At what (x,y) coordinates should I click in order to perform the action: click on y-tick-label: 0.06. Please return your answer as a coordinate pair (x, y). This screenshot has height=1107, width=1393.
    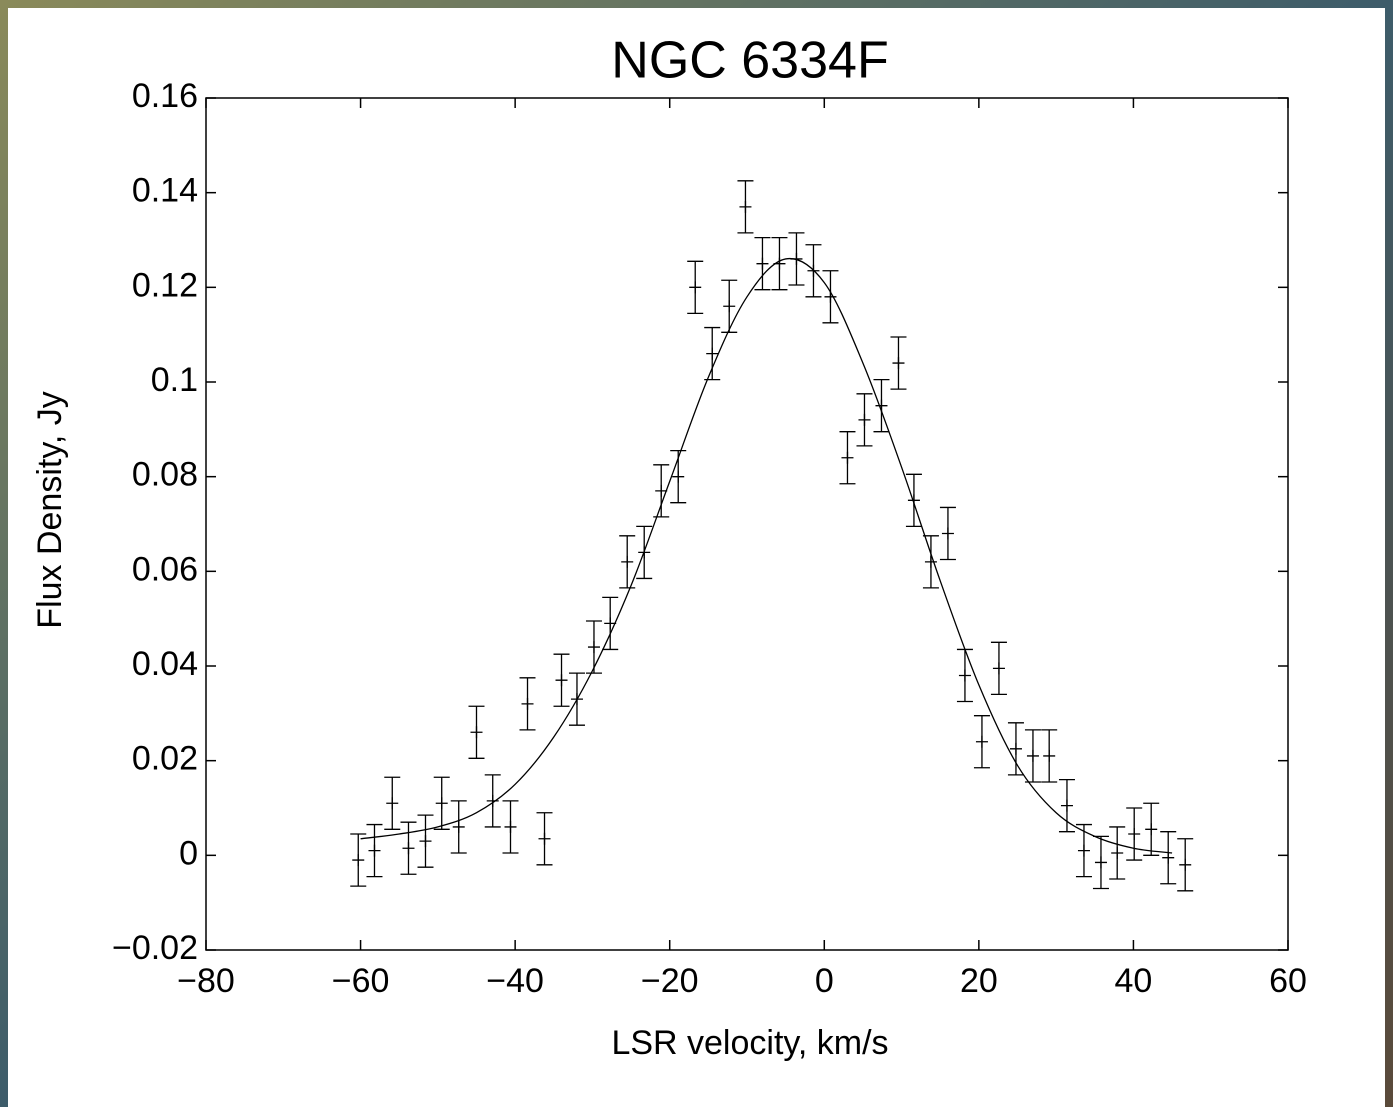
    Looking at the image, I should click on (165, 569).